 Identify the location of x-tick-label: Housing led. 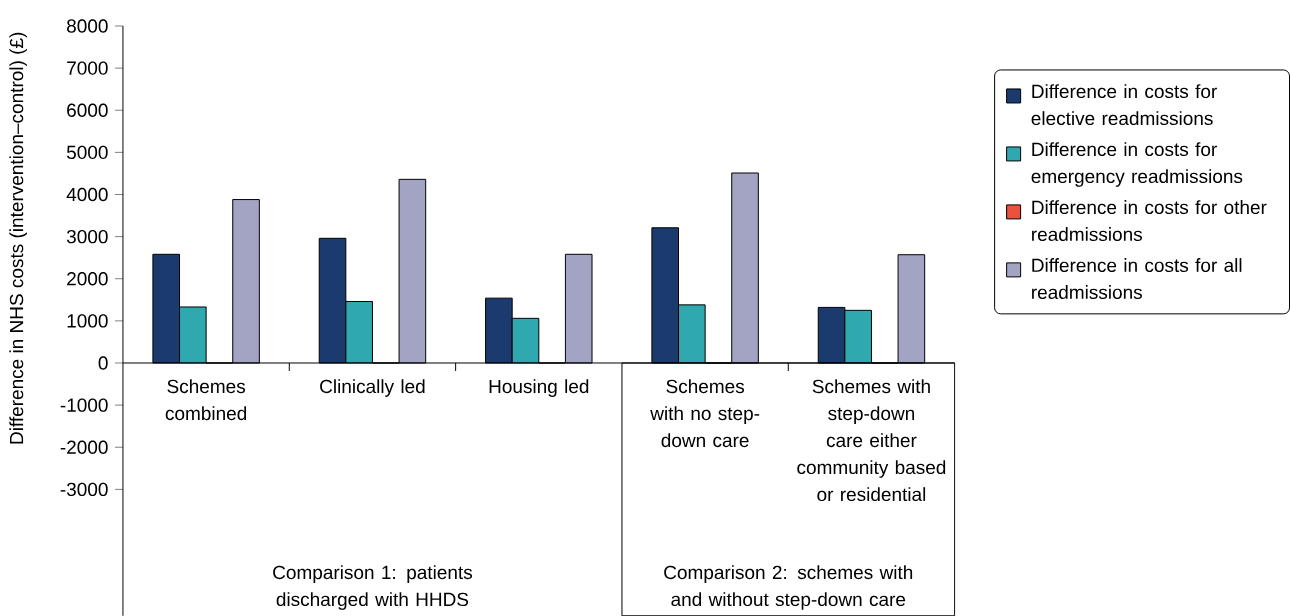
(539, 388).